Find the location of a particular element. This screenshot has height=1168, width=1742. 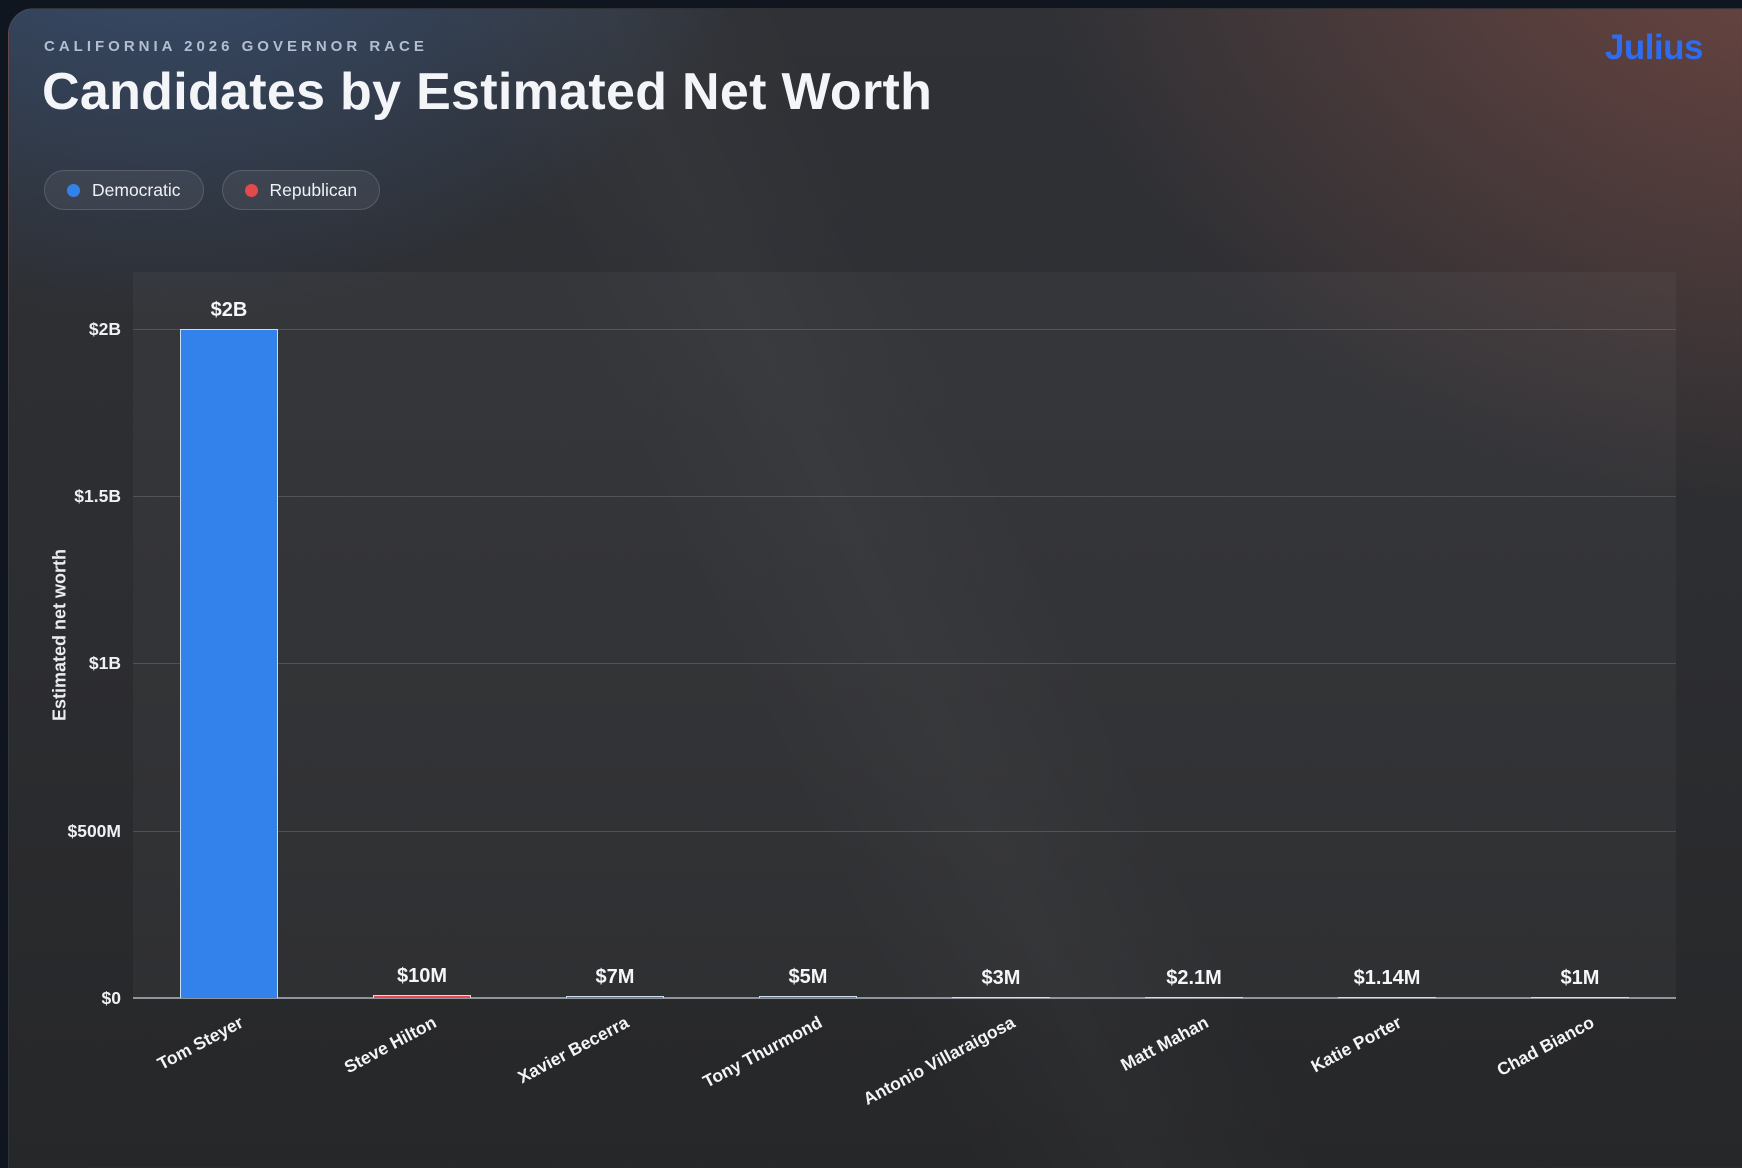

x-axis-tick-label-steve-hilton: Steve Hilton is located at coordinates (390, 1045).